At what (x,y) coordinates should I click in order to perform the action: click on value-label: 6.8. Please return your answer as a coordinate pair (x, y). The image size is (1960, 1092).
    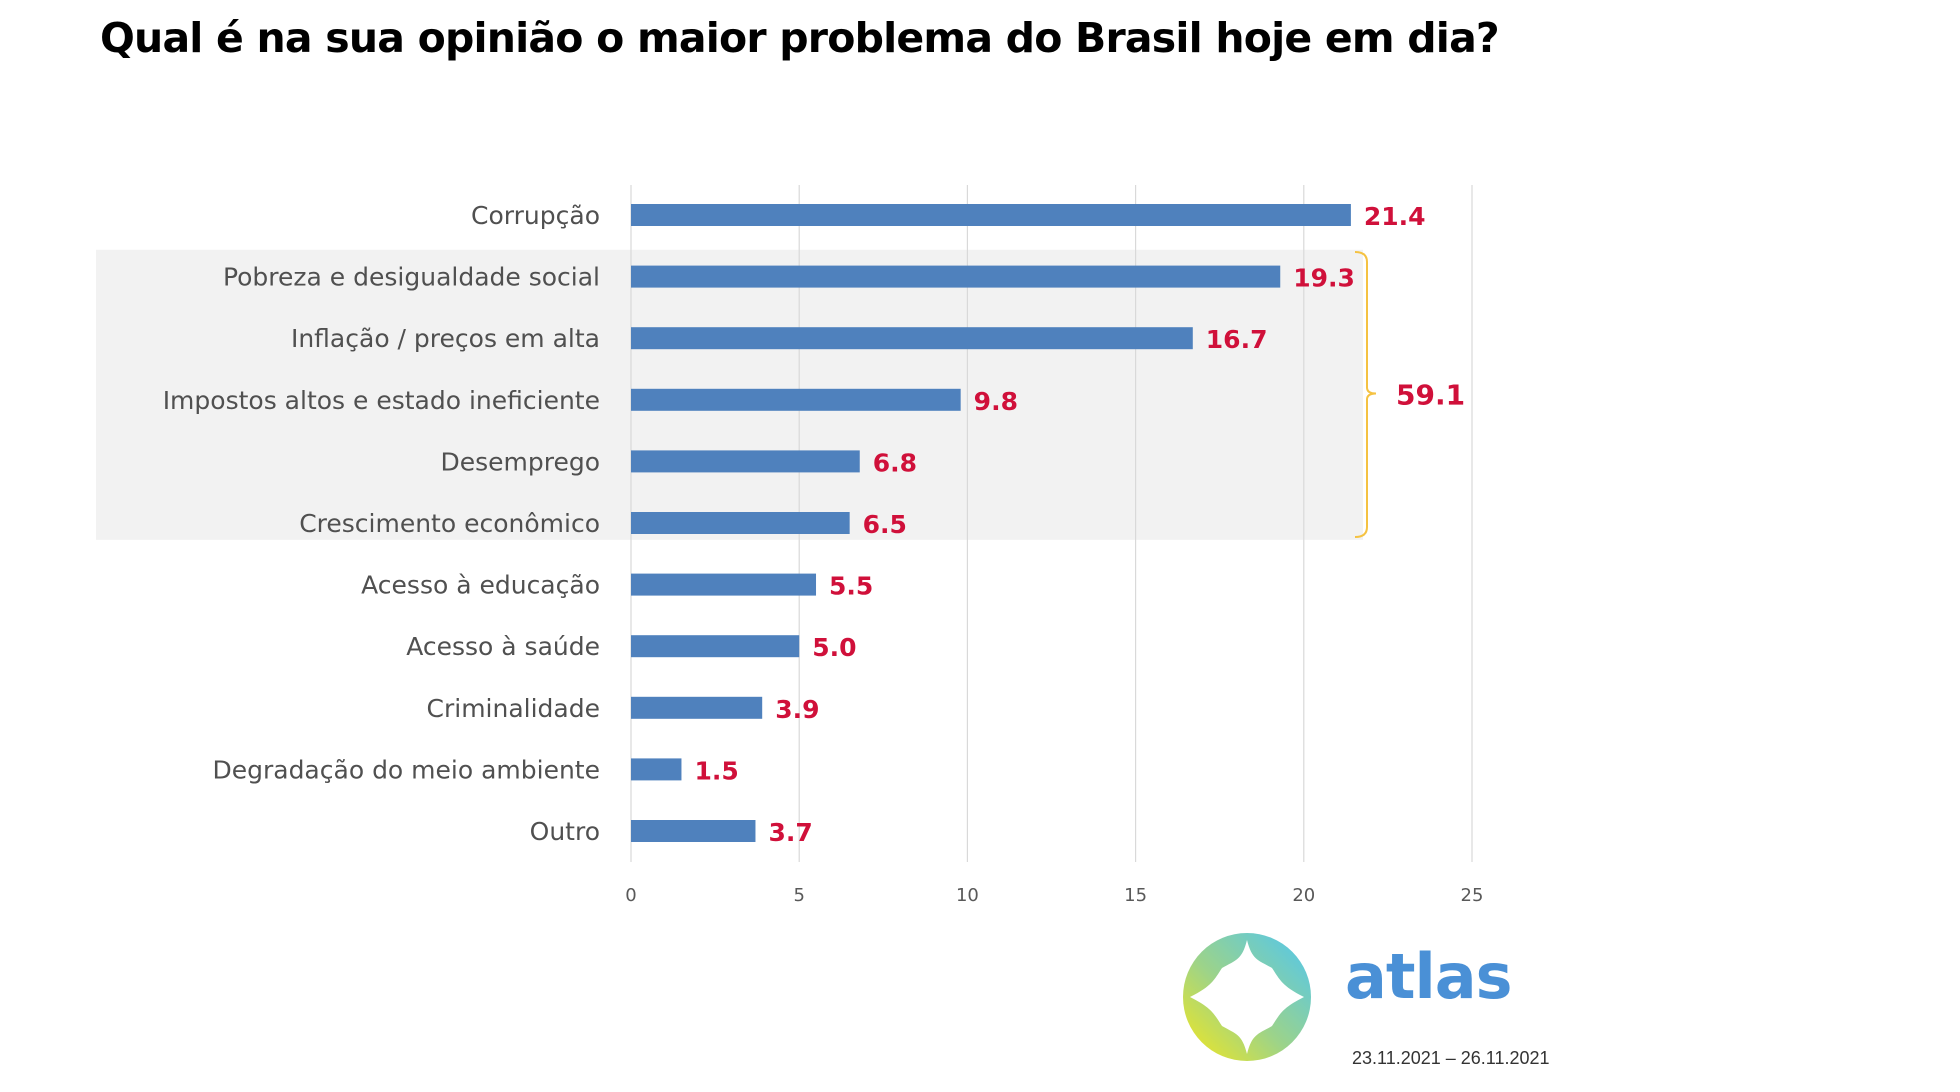
    Looking at the image, I should click on (895, 462).